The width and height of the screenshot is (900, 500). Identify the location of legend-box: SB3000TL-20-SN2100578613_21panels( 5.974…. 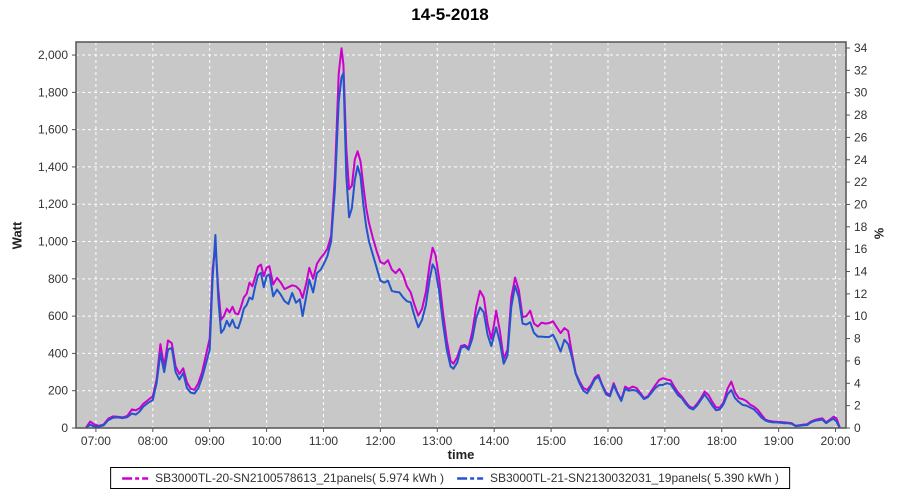
(450, 478).